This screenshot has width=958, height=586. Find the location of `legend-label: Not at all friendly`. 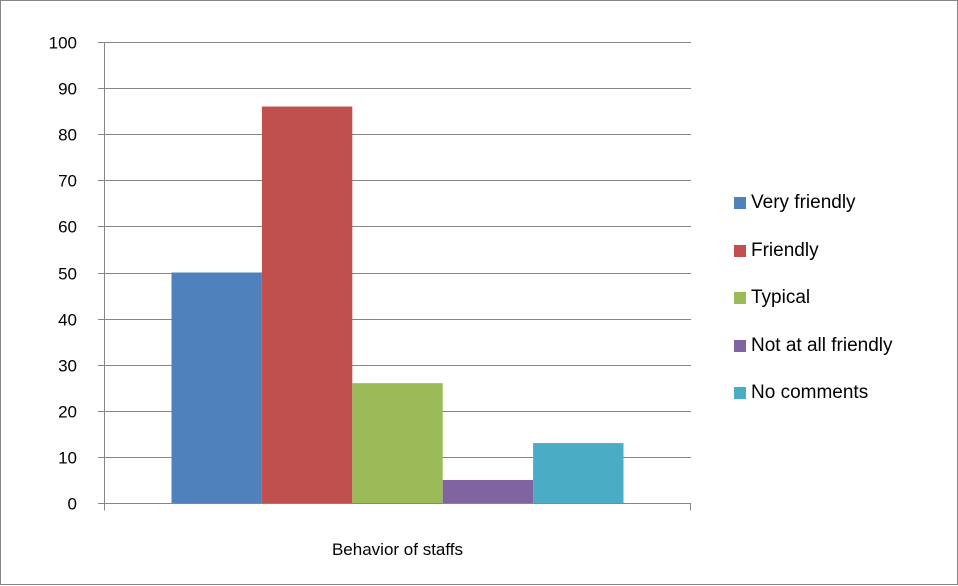

legend-label: Not at all friendly is located at coordinates (822, 345).